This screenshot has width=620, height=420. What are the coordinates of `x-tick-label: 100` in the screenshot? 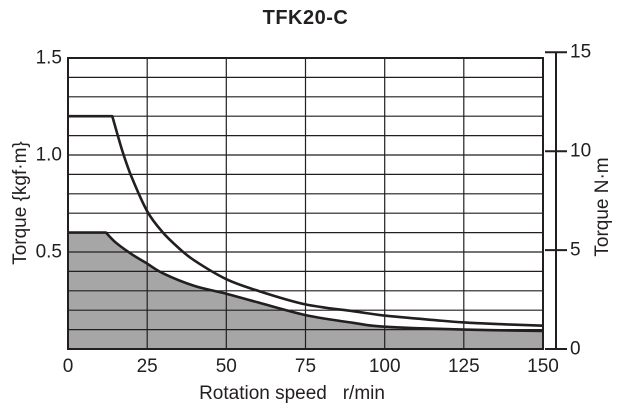 It's located at (384, 366).